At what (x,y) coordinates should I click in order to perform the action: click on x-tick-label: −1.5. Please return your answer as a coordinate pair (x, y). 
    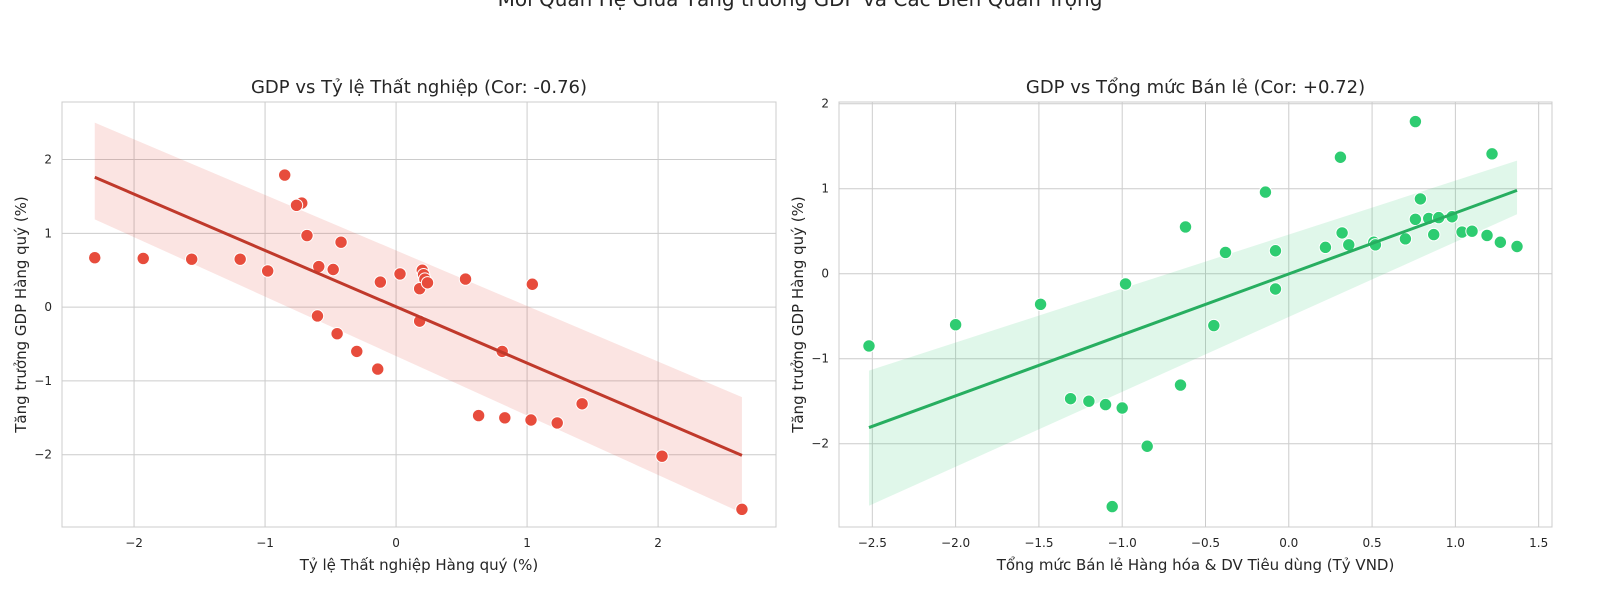
    Looking at the image, I should click on (1038, 543).